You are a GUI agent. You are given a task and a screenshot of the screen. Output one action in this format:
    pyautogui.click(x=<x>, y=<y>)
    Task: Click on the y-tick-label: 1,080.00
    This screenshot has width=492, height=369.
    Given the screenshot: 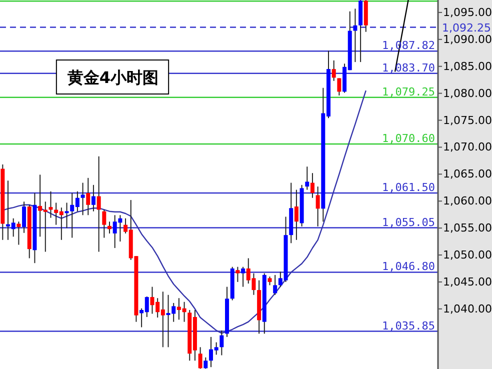 What is the action you would take?
    pyautogui.click(x=467, y=93)
    